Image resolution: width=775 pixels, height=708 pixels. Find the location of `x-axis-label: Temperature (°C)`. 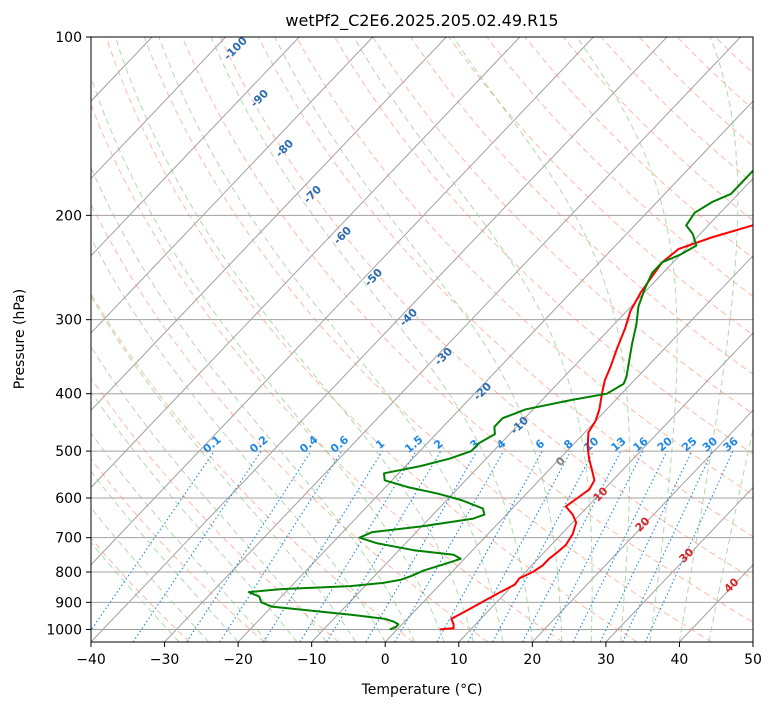

x-axis-label: Temperature (°C) is located at coordinates (422, 690).